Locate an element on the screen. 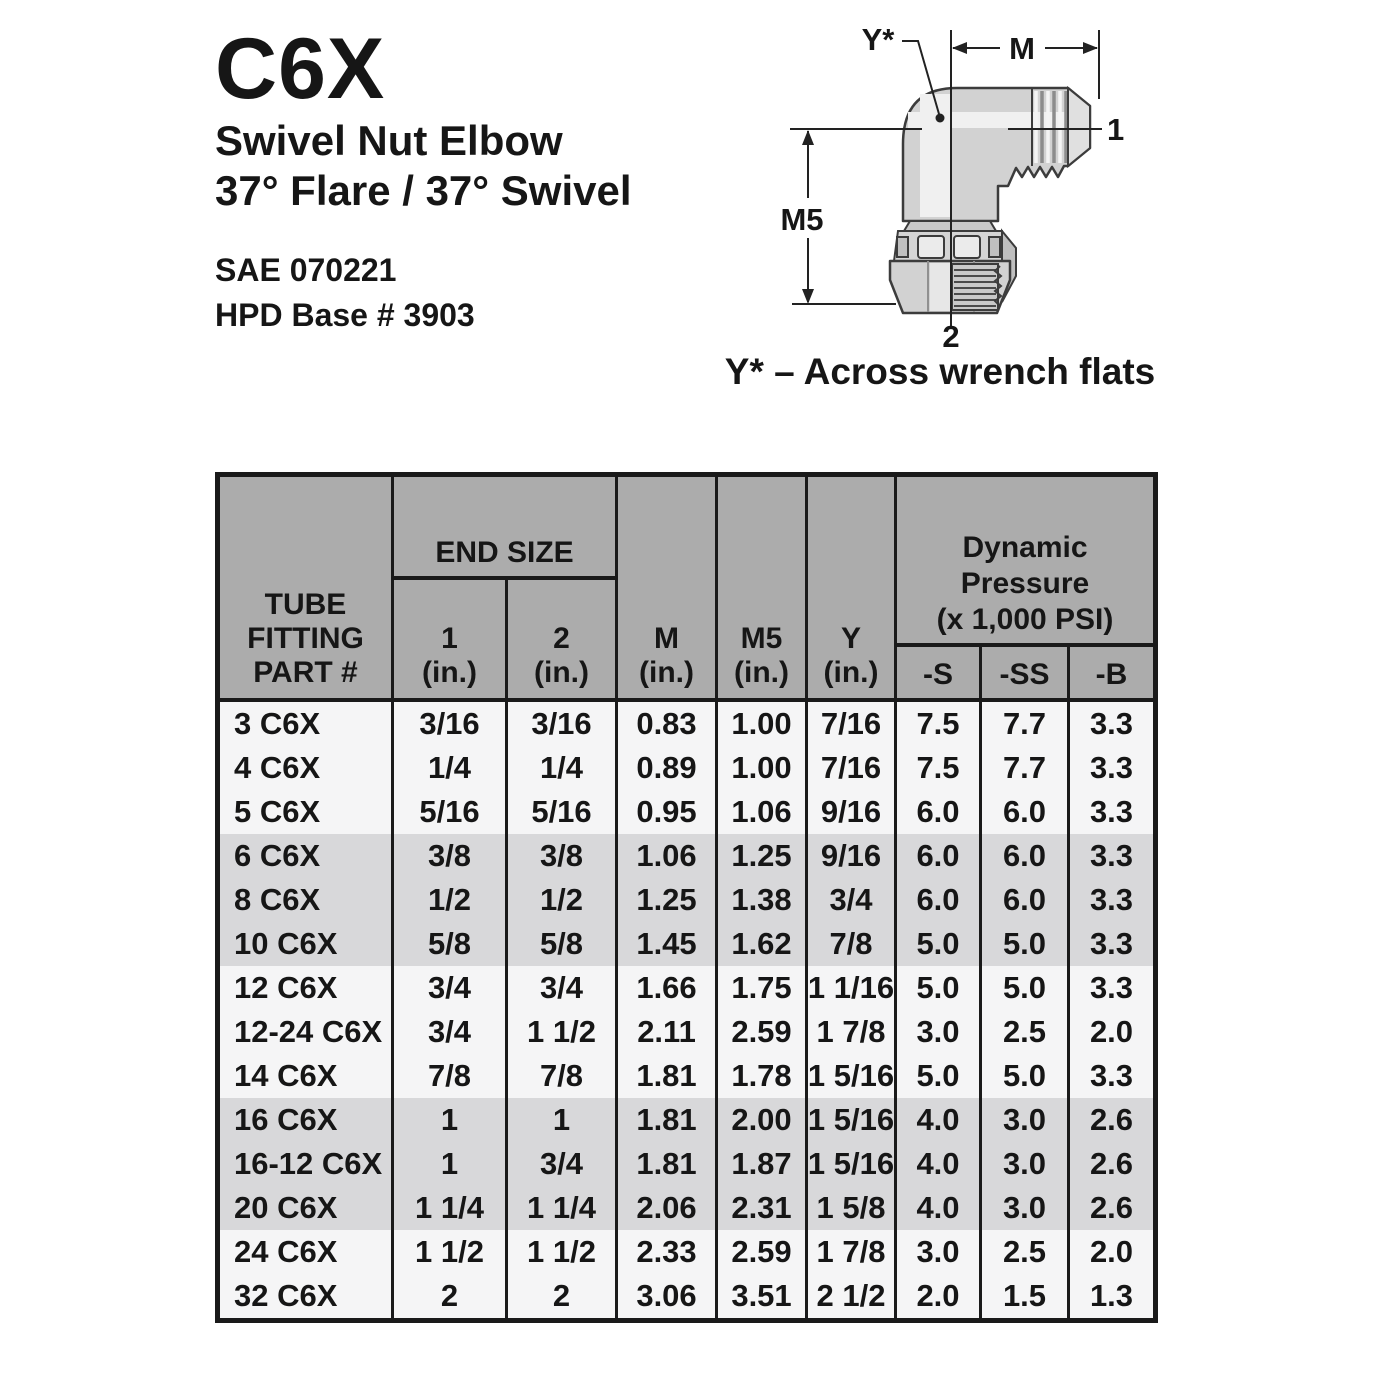 Image resolution: width=1400 pixels, height=1400 pixels. cell-end2: 3/16 is located at coordinates (563, 724).